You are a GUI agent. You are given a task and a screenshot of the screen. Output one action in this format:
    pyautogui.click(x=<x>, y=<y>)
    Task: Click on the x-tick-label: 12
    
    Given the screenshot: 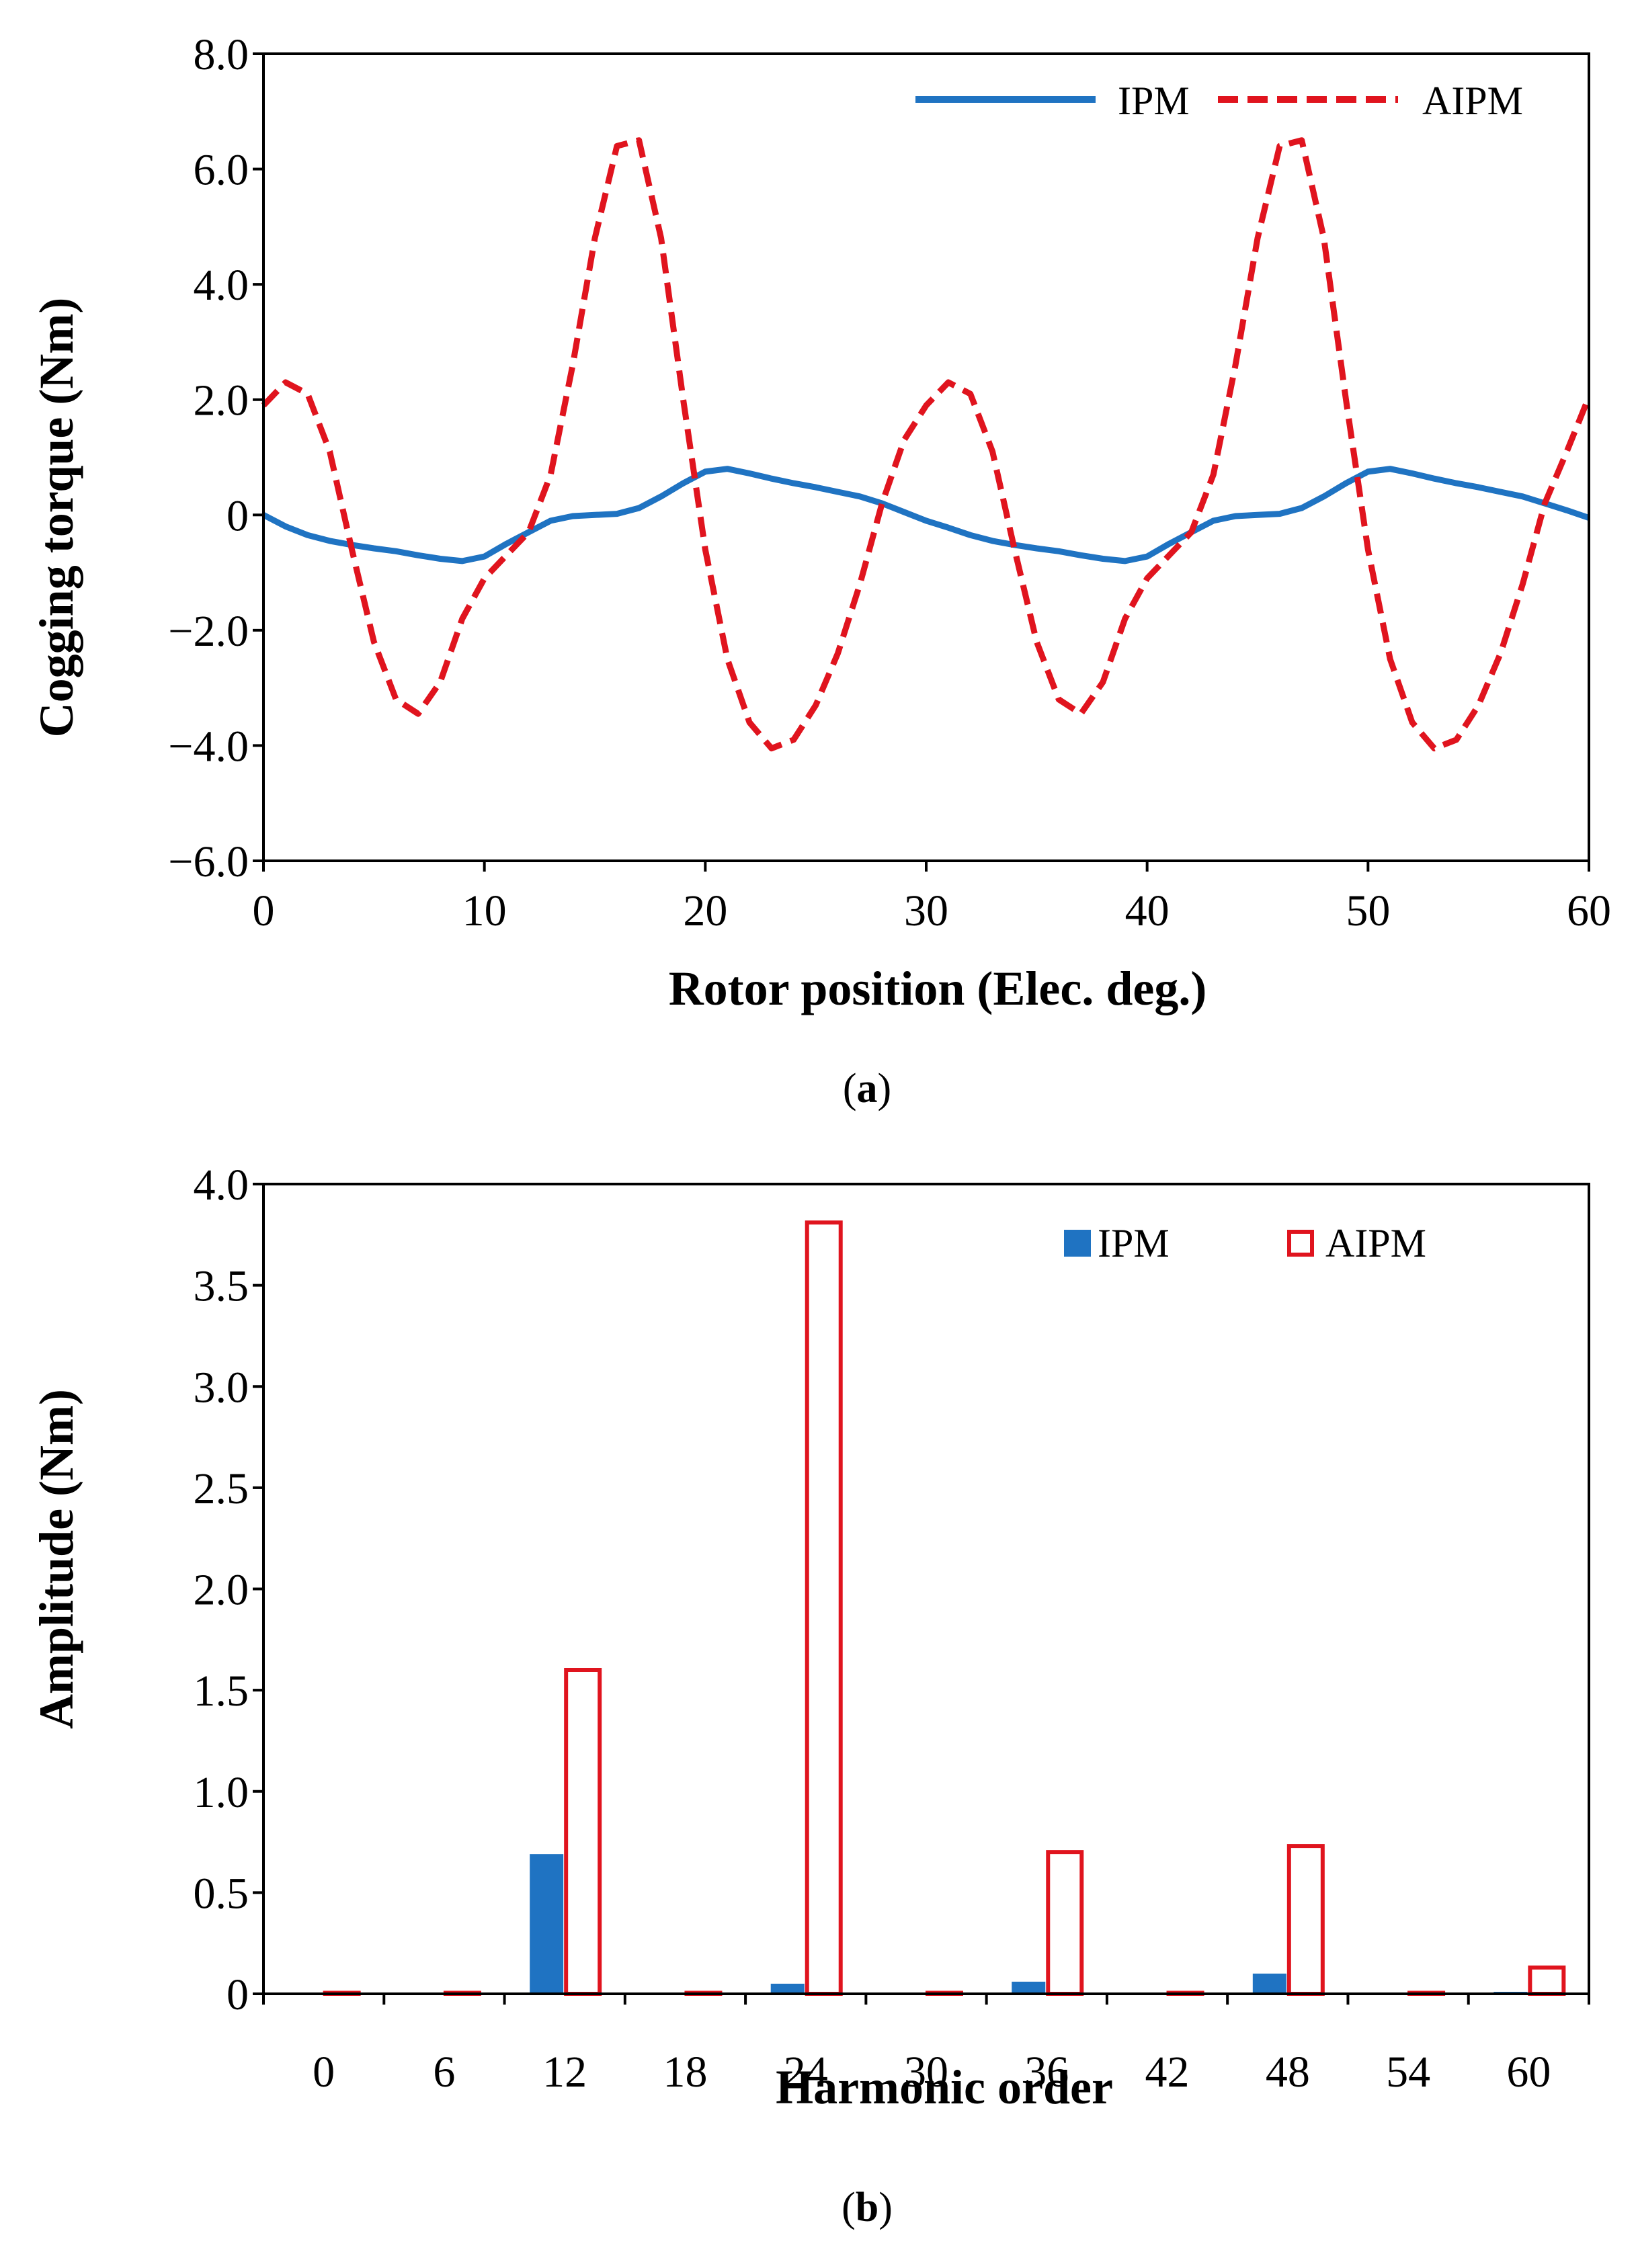 What is the action you would take?
    pyautogui.click(x=564, y=2073)
    